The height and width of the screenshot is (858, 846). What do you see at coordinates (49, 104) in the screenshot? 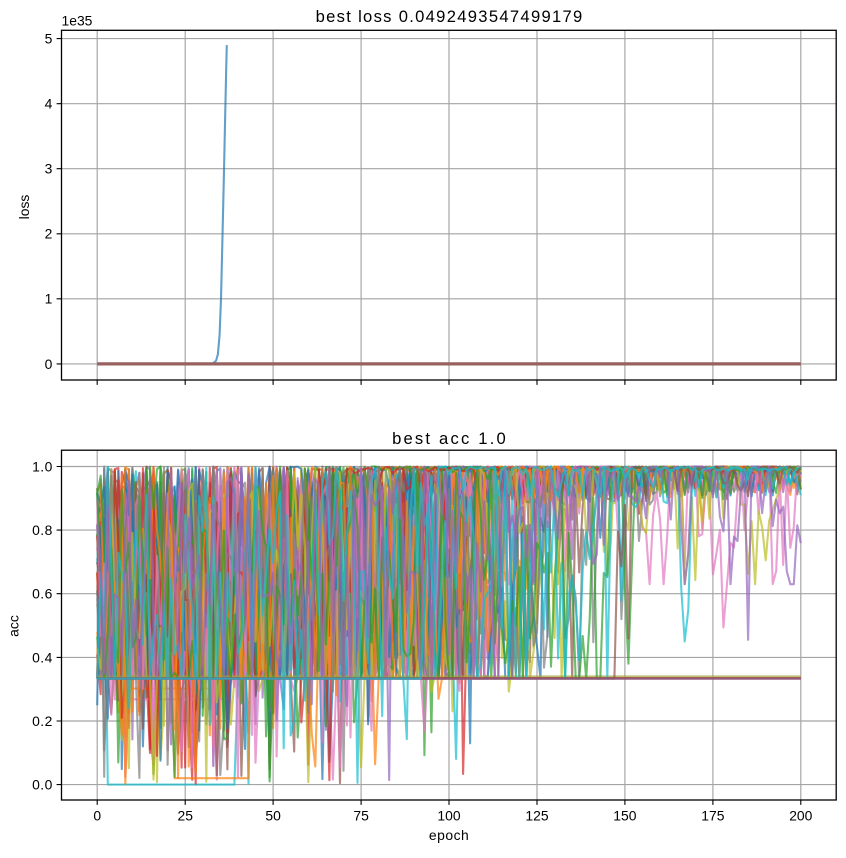
I see `svg-text: 4` at bounding box center [49, 104].